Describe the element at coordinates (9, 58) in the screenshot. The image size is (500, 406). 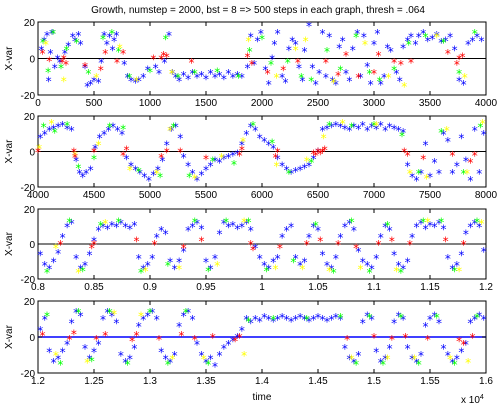
I see `y-axis-label: X-var` at that location.